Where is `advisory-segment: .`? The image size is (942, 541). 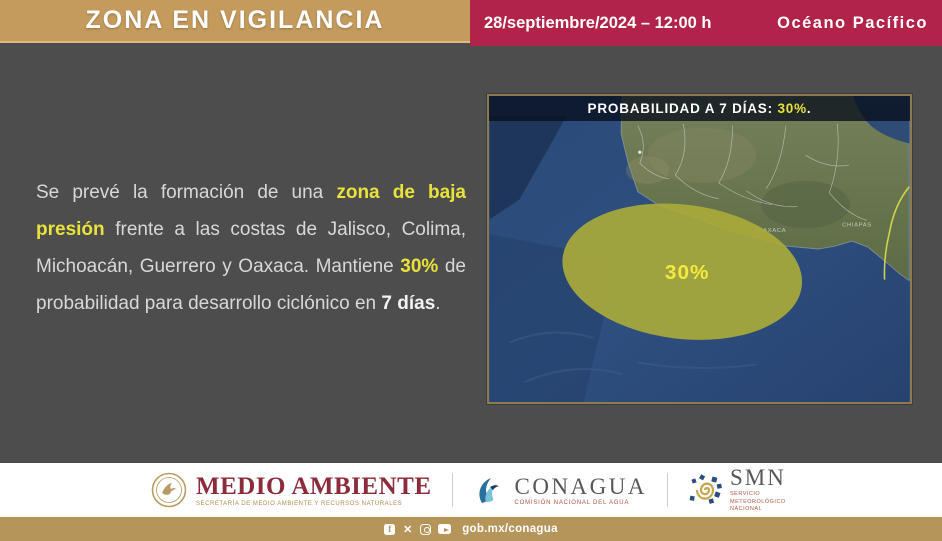 advisory-segment: . is located at coordinates (438, 303).